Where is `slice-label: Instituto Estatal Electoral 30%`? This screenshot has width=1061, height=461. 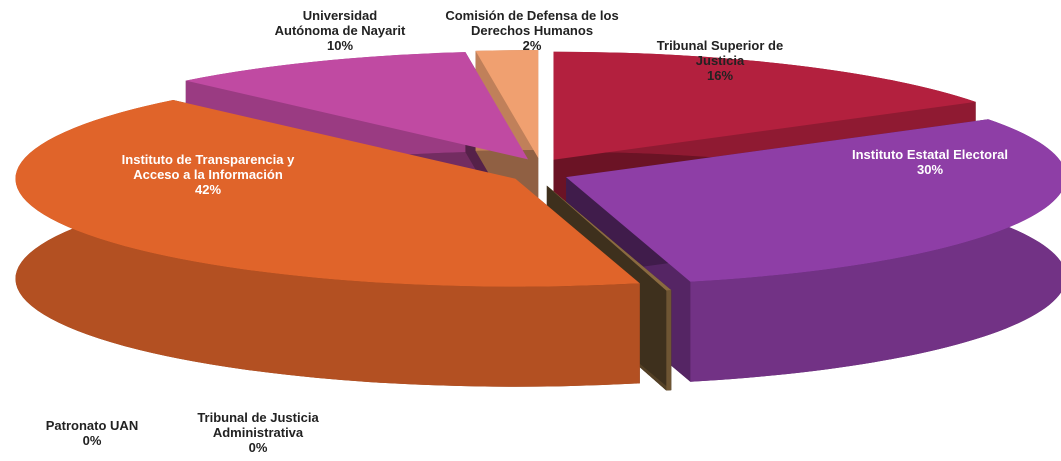
slice-label: Instituto Estatal Electoral 30% is located at coordinates (930, 162).